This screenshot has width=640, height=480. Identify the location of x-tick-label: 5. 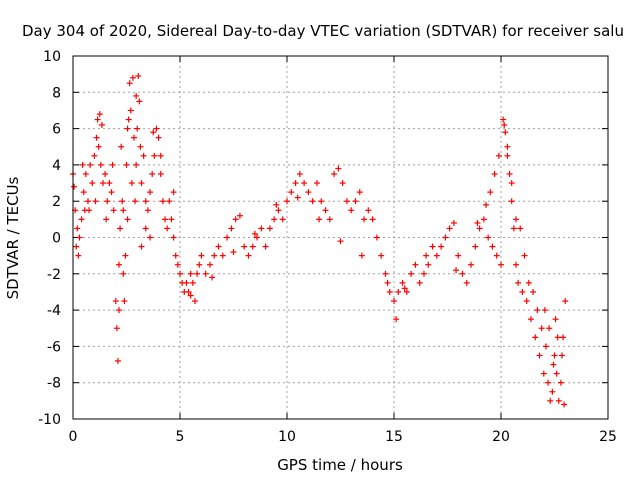
(180, 437).